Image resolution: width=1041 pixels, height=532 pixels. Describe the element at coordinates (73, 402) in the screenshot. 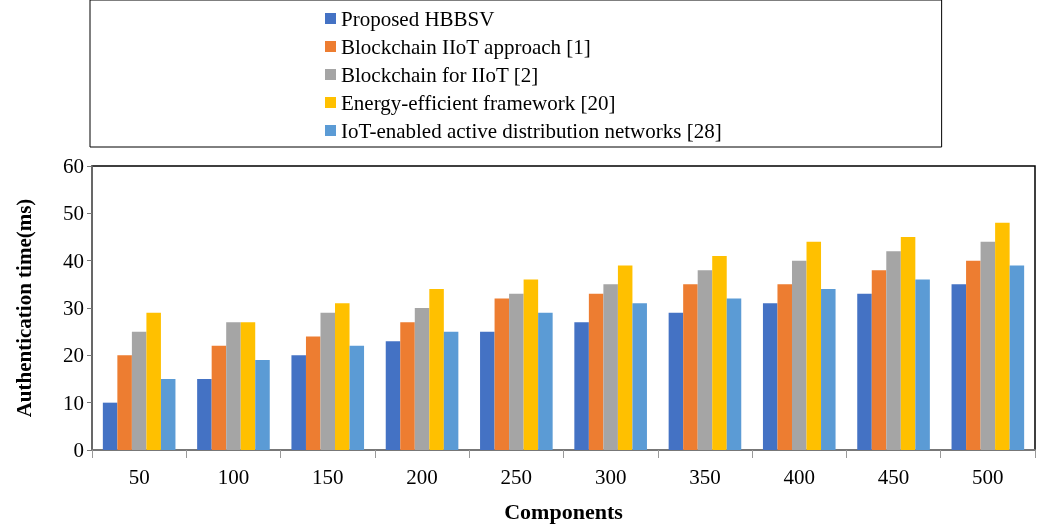

I see `y-tick-label: 10` at that location.